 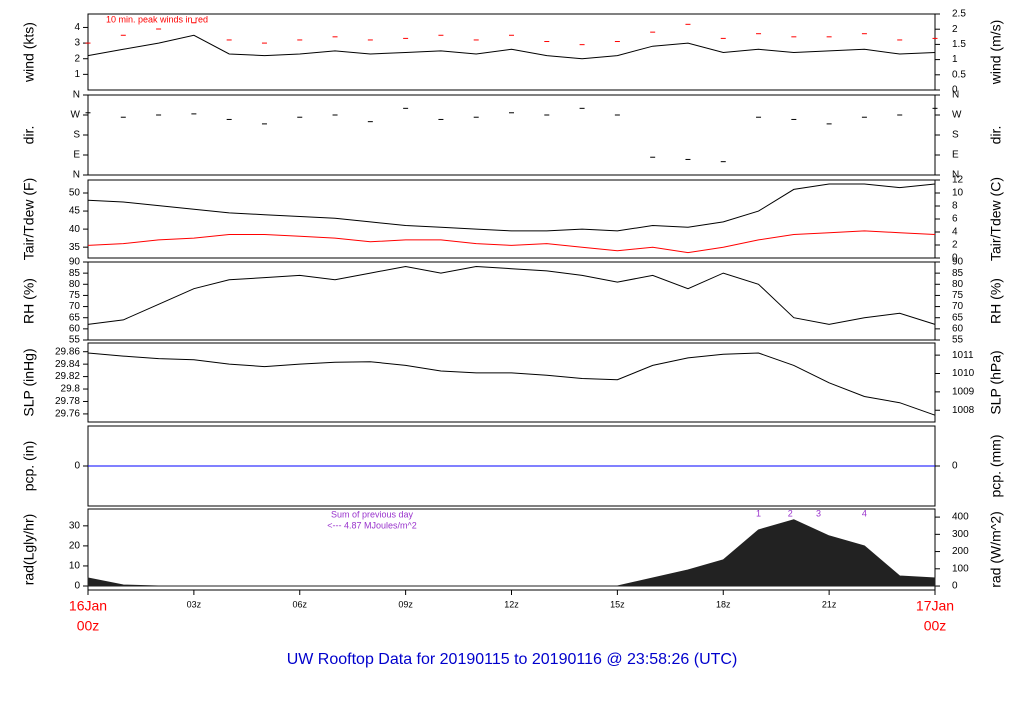 I want to click on y-tick-label: 29.82, so click(x=67, y=376).